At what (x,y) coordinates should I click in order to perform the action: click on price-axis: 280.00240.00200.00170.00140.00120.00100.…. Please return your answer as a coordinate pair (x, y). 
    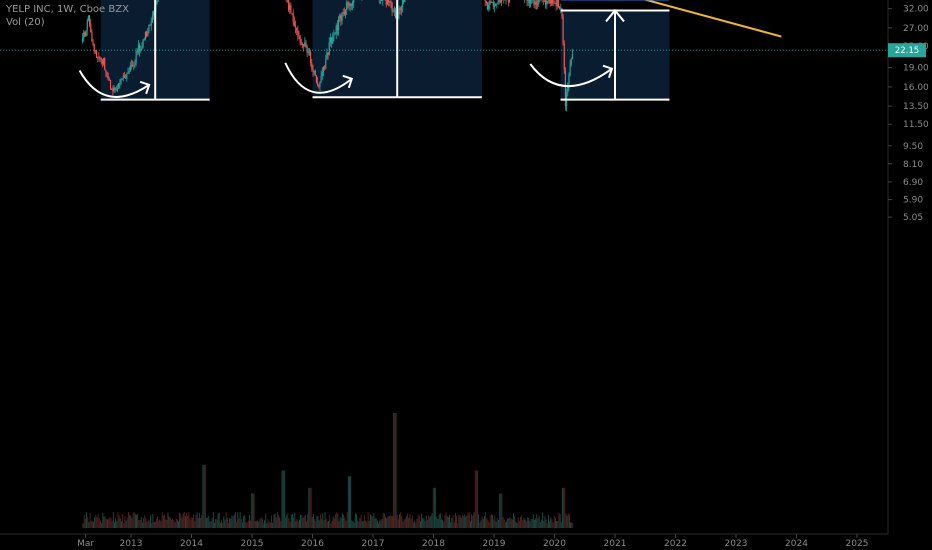
    Looking at the image, I should click on (908, 114).